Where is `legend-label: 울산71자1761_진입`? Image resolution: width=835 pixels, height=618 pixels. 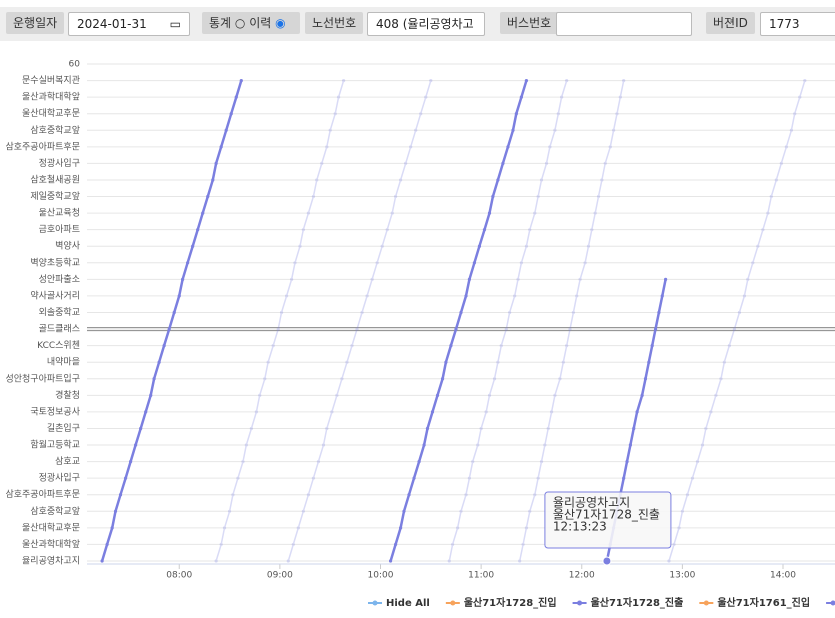 legend-label: 울산71자1761_진입 is located at coordinates (763, 602).